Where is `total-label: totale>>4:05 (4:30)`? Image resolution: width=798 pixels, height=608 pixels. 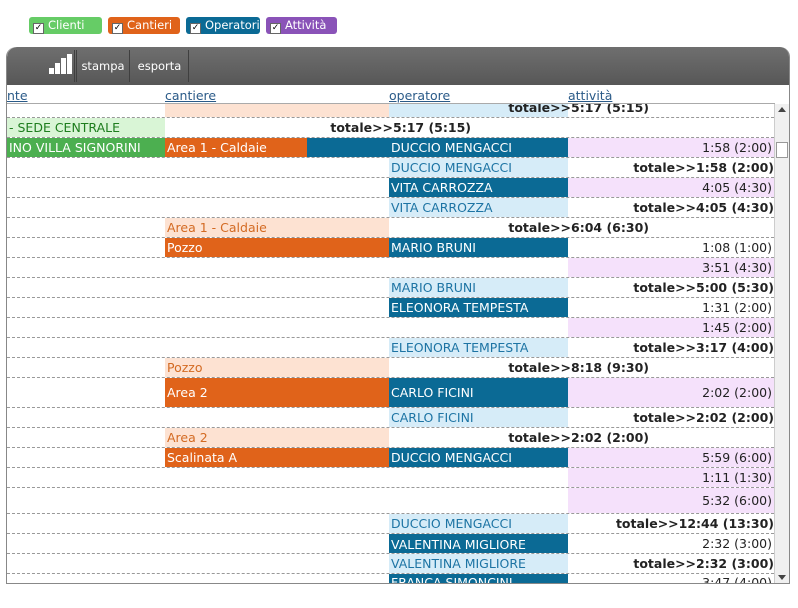 total-label: totale>>4:05 (4:30) is located at coordinates (703, 207).